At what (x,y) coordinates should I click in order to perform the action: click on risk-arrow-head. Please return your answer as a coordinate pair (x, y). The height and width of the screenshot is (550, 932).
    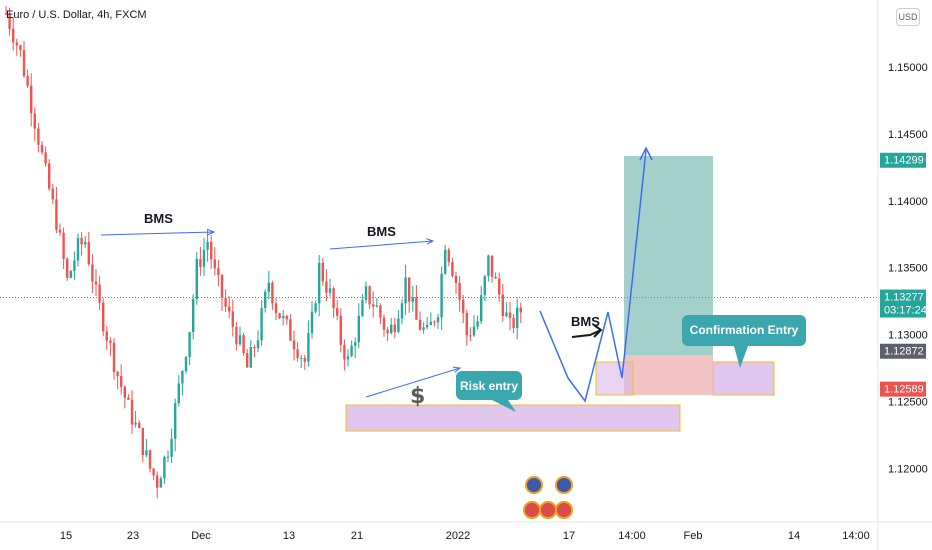
    Looking at the image, I should click on (457, 369).